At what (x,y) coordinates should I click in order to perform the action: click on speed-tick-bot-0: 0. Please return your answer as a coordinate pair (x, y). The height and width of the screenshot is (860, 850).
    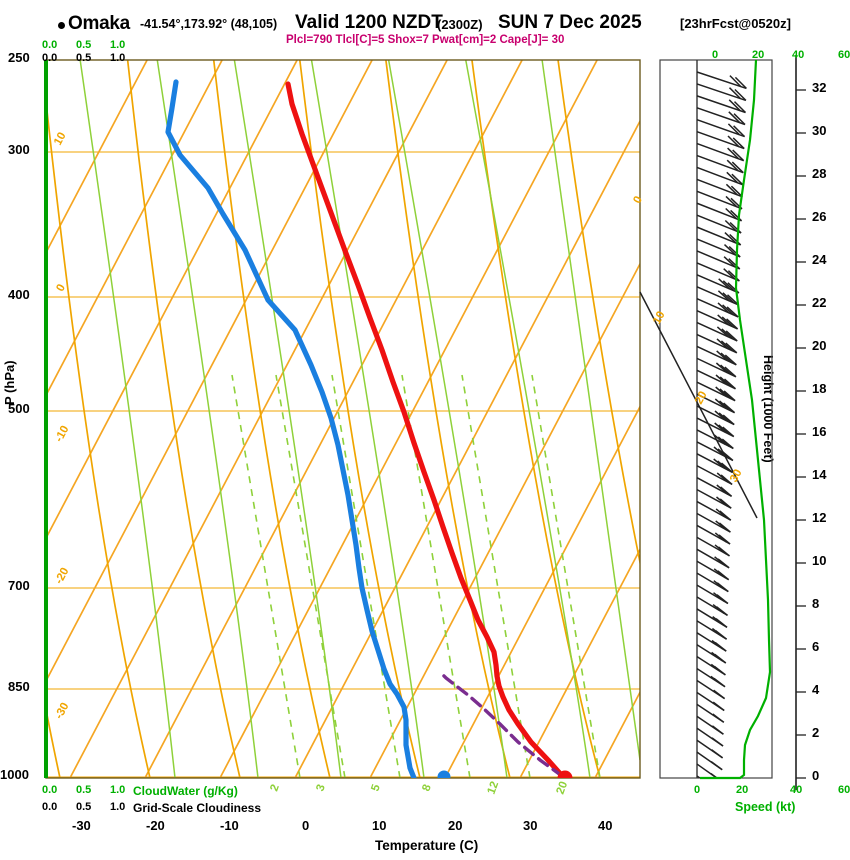
    Looking at the image, I should click on (697, 790).